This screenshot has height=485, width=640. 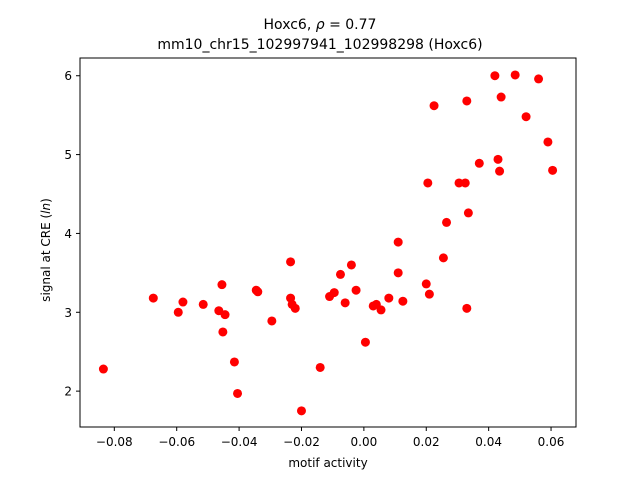 I want to click on x-axis-ticks: −0.08 −0.06 −0.04 −0.02 0.00 0.02 0.04 0.06, so click(x=330, y=438).